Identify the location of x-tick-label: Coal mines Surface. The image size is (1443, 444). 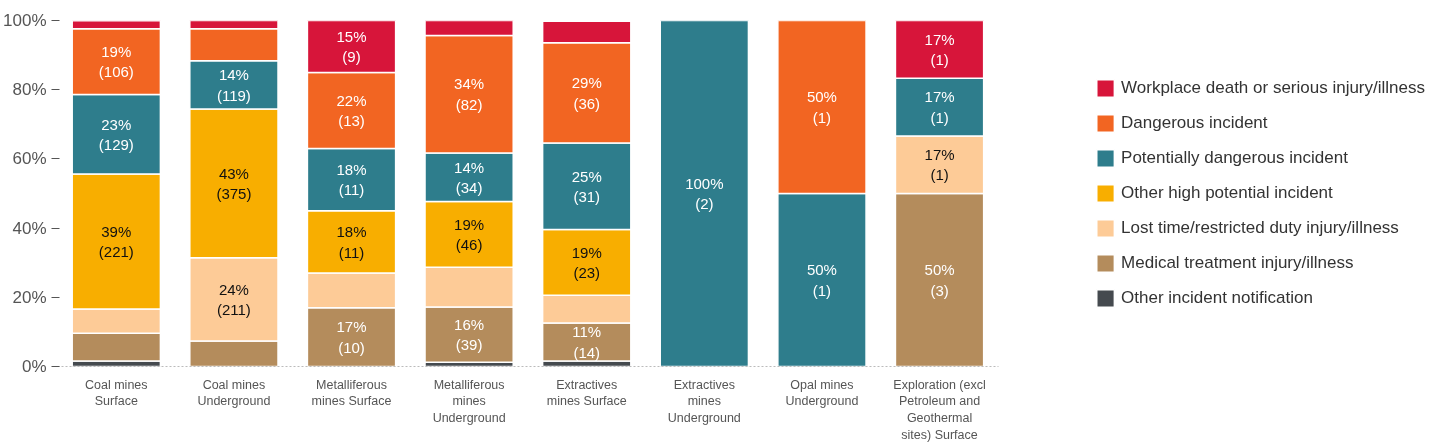
(116, 393).